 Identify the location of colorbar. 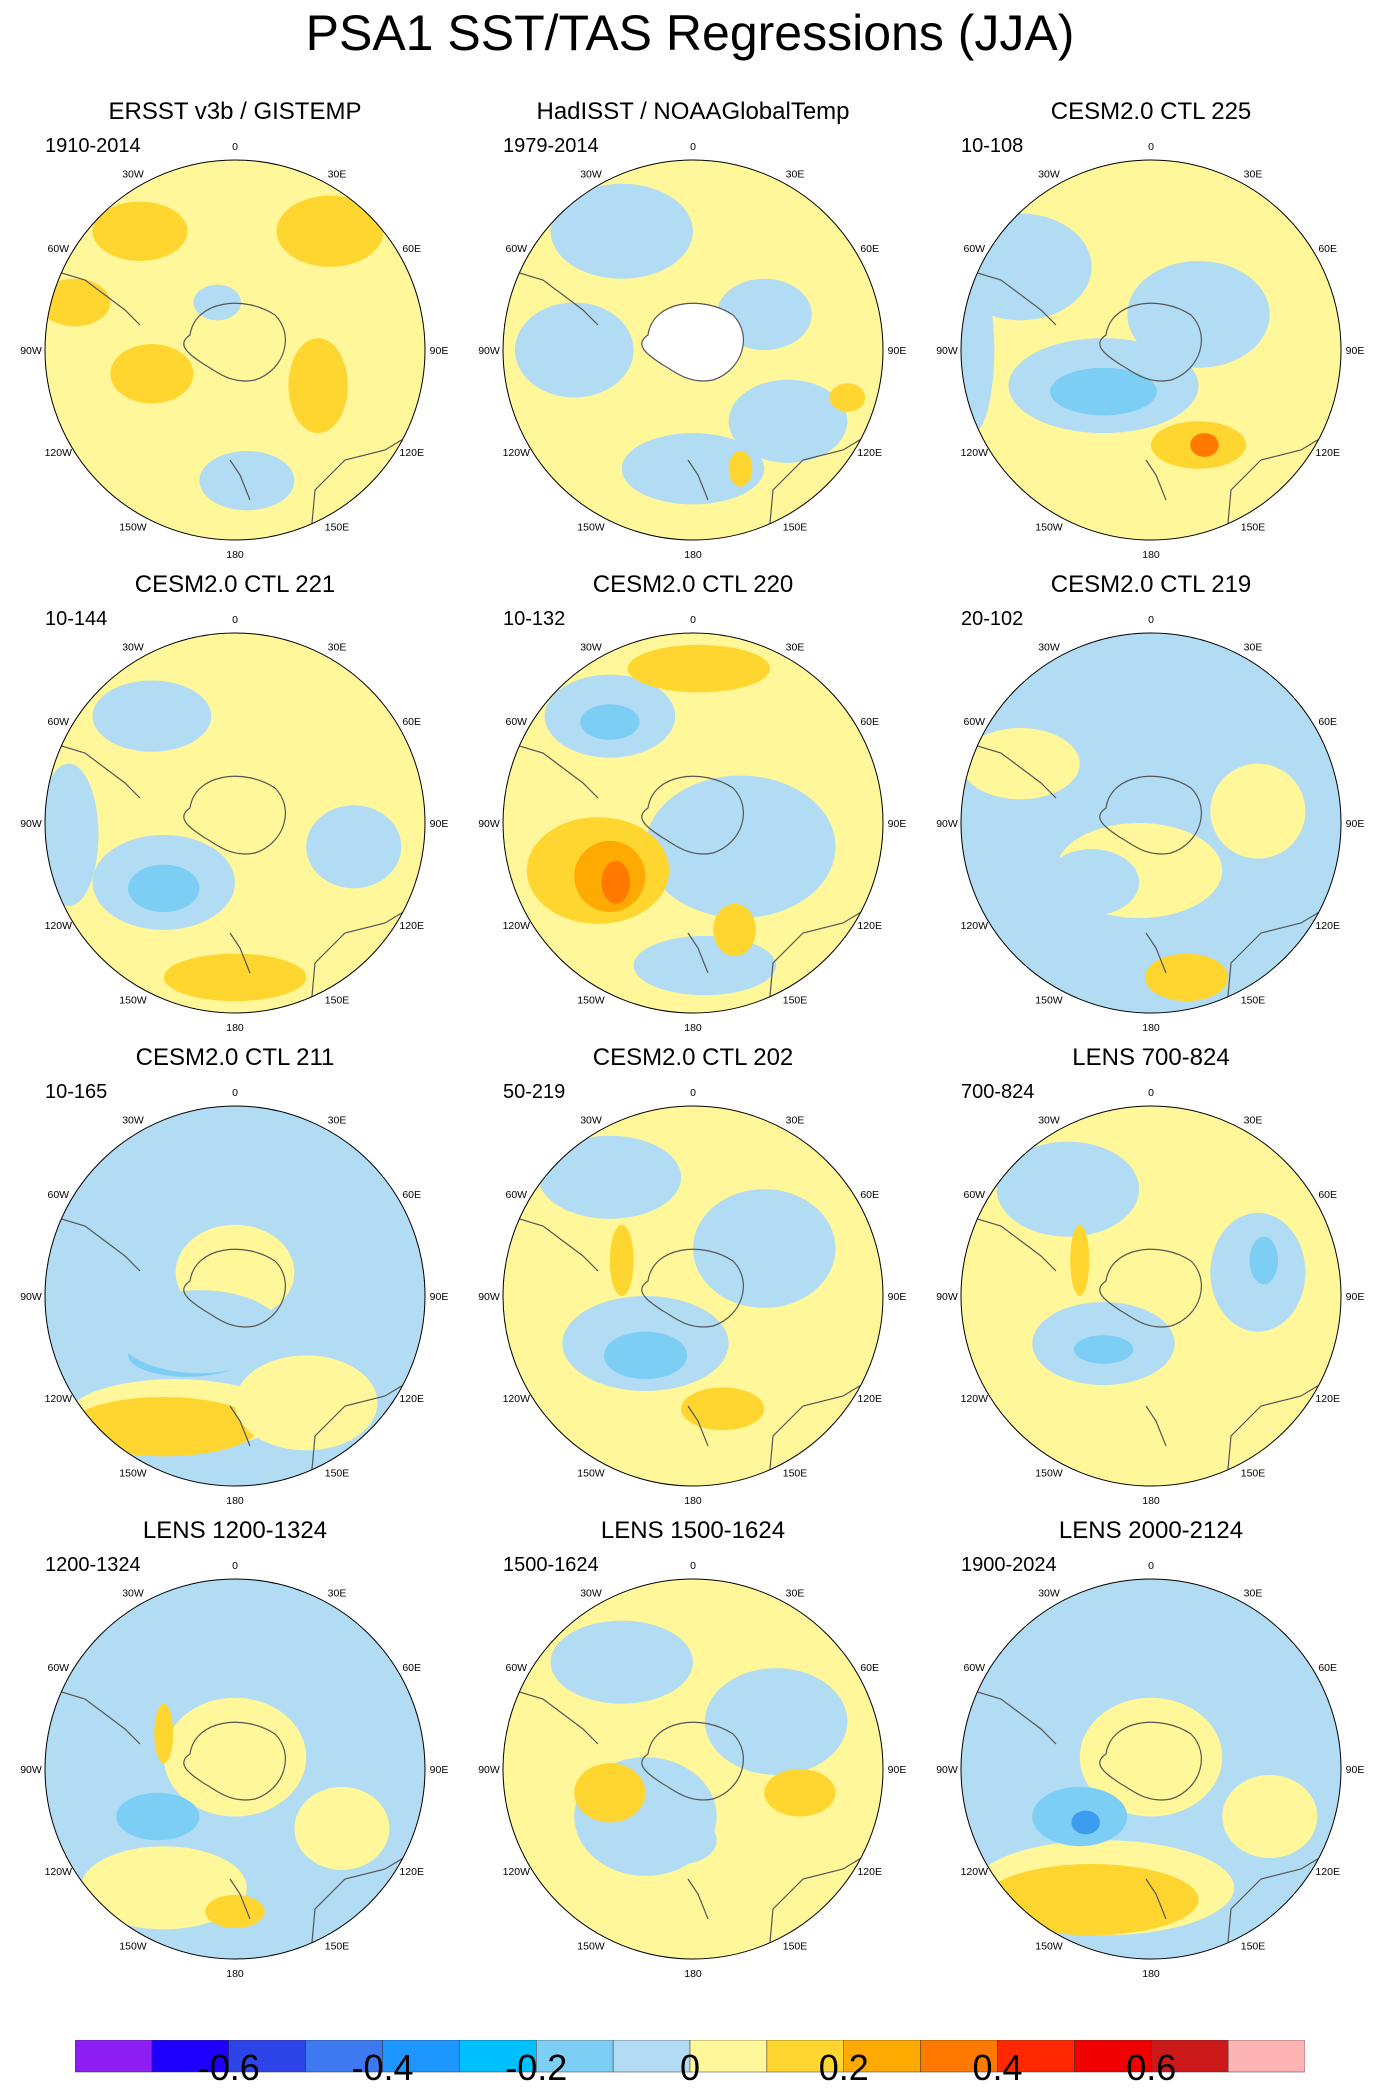
(690, 2056).